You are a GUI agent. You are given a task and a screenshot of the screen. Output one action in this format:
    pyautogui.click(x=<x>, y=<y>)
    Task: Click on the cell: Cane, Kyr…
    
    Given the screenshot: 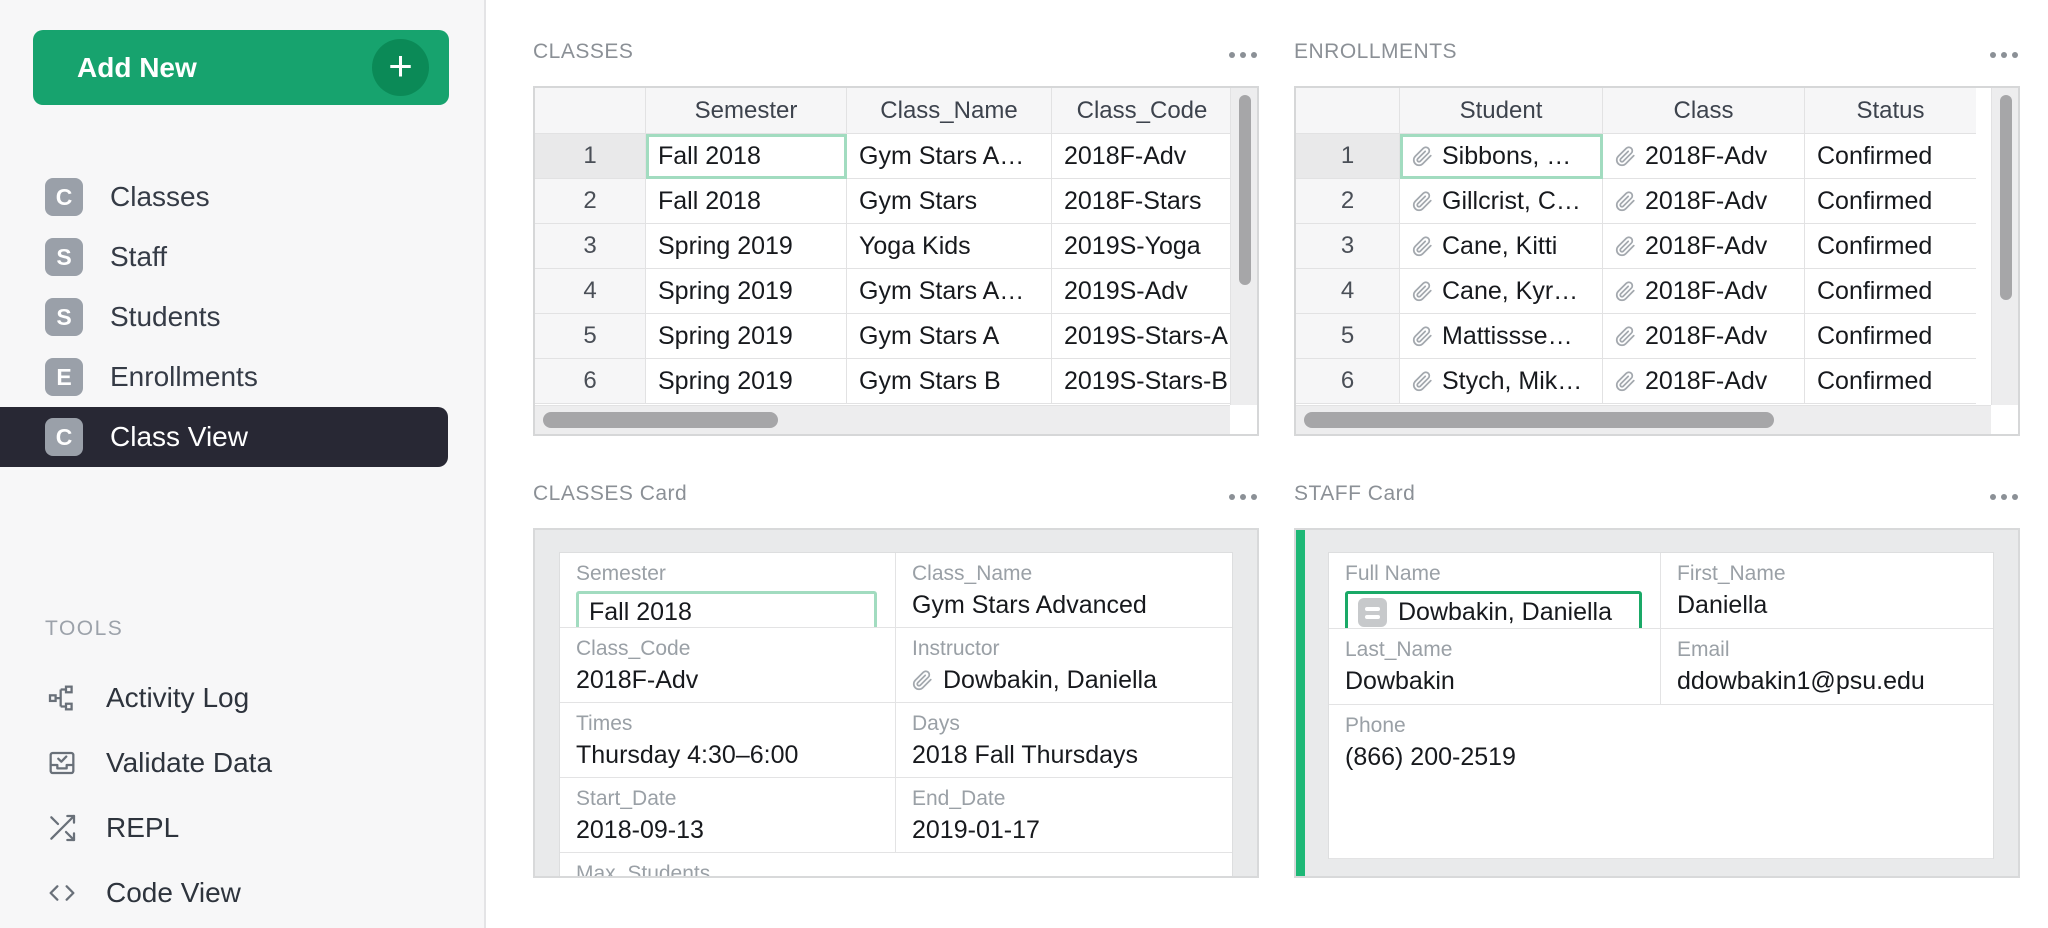 What is the action you would take?
    pyautogui.click(x=1501, y=291)
    